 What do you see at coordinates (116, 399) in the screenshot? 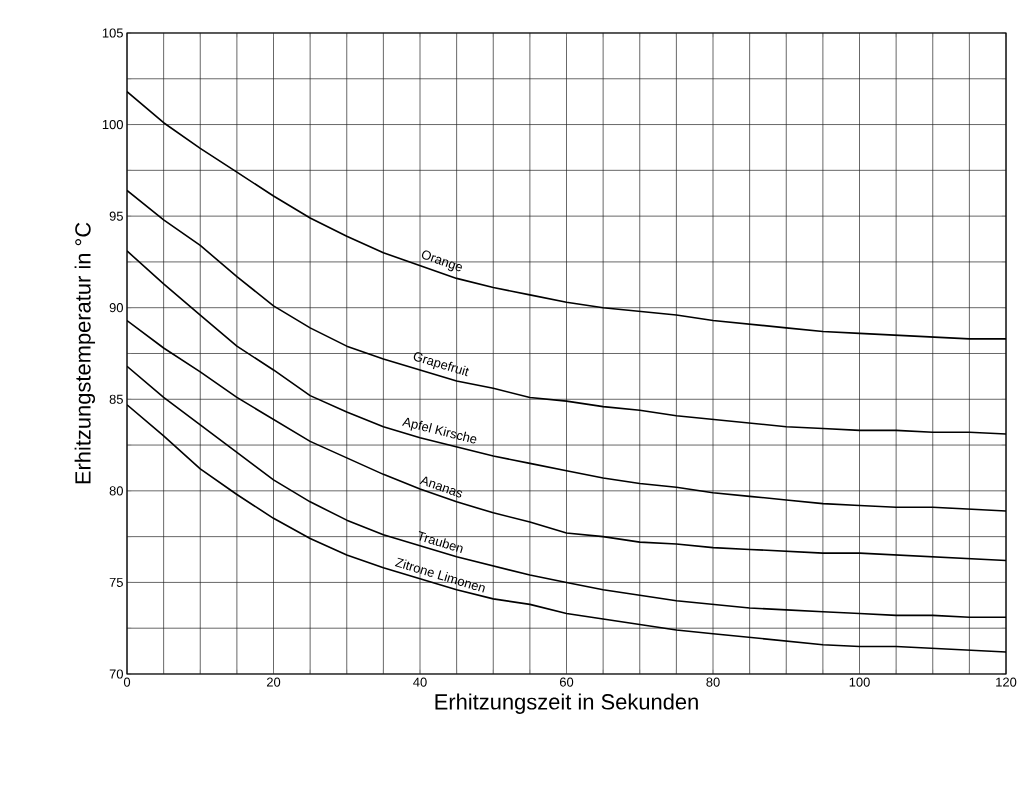
I see `y-tick-label: 85` at bounding box center [116, 399].